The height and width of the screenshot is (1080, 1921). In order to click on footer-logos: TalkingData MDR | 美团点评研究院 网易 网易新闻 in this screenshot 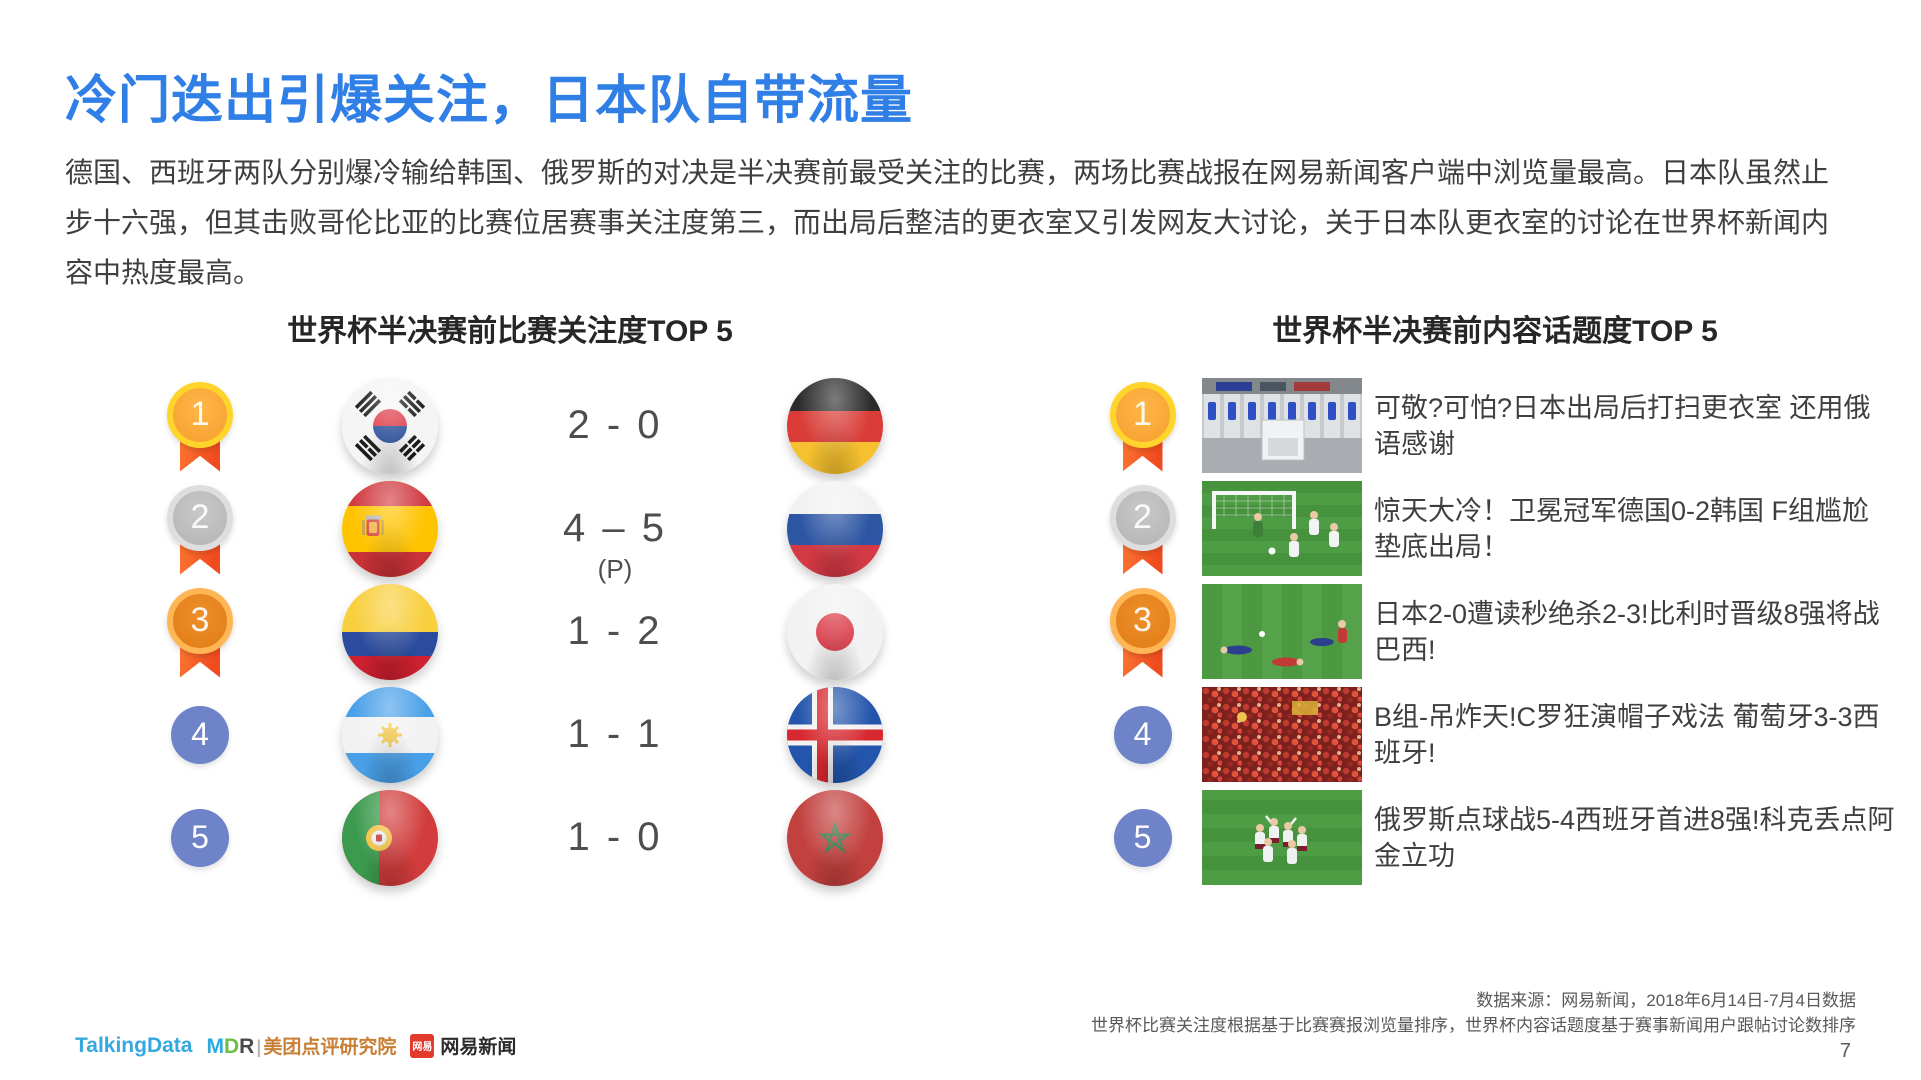, I will do `click(295, 1045)`.